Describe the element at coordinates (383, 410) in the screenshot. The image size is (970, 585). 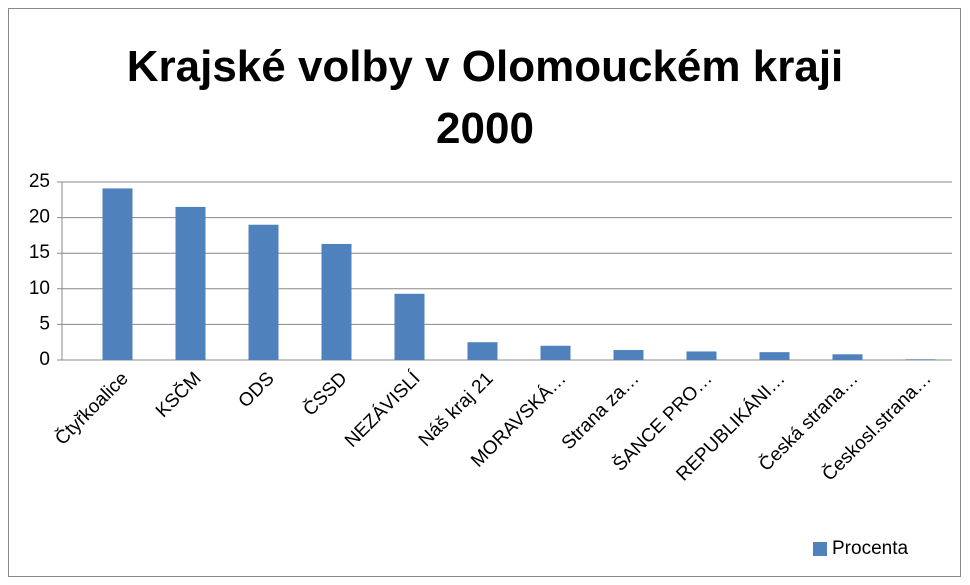
I see `x-tick-label: NEZÁVISLÍ` at that location.